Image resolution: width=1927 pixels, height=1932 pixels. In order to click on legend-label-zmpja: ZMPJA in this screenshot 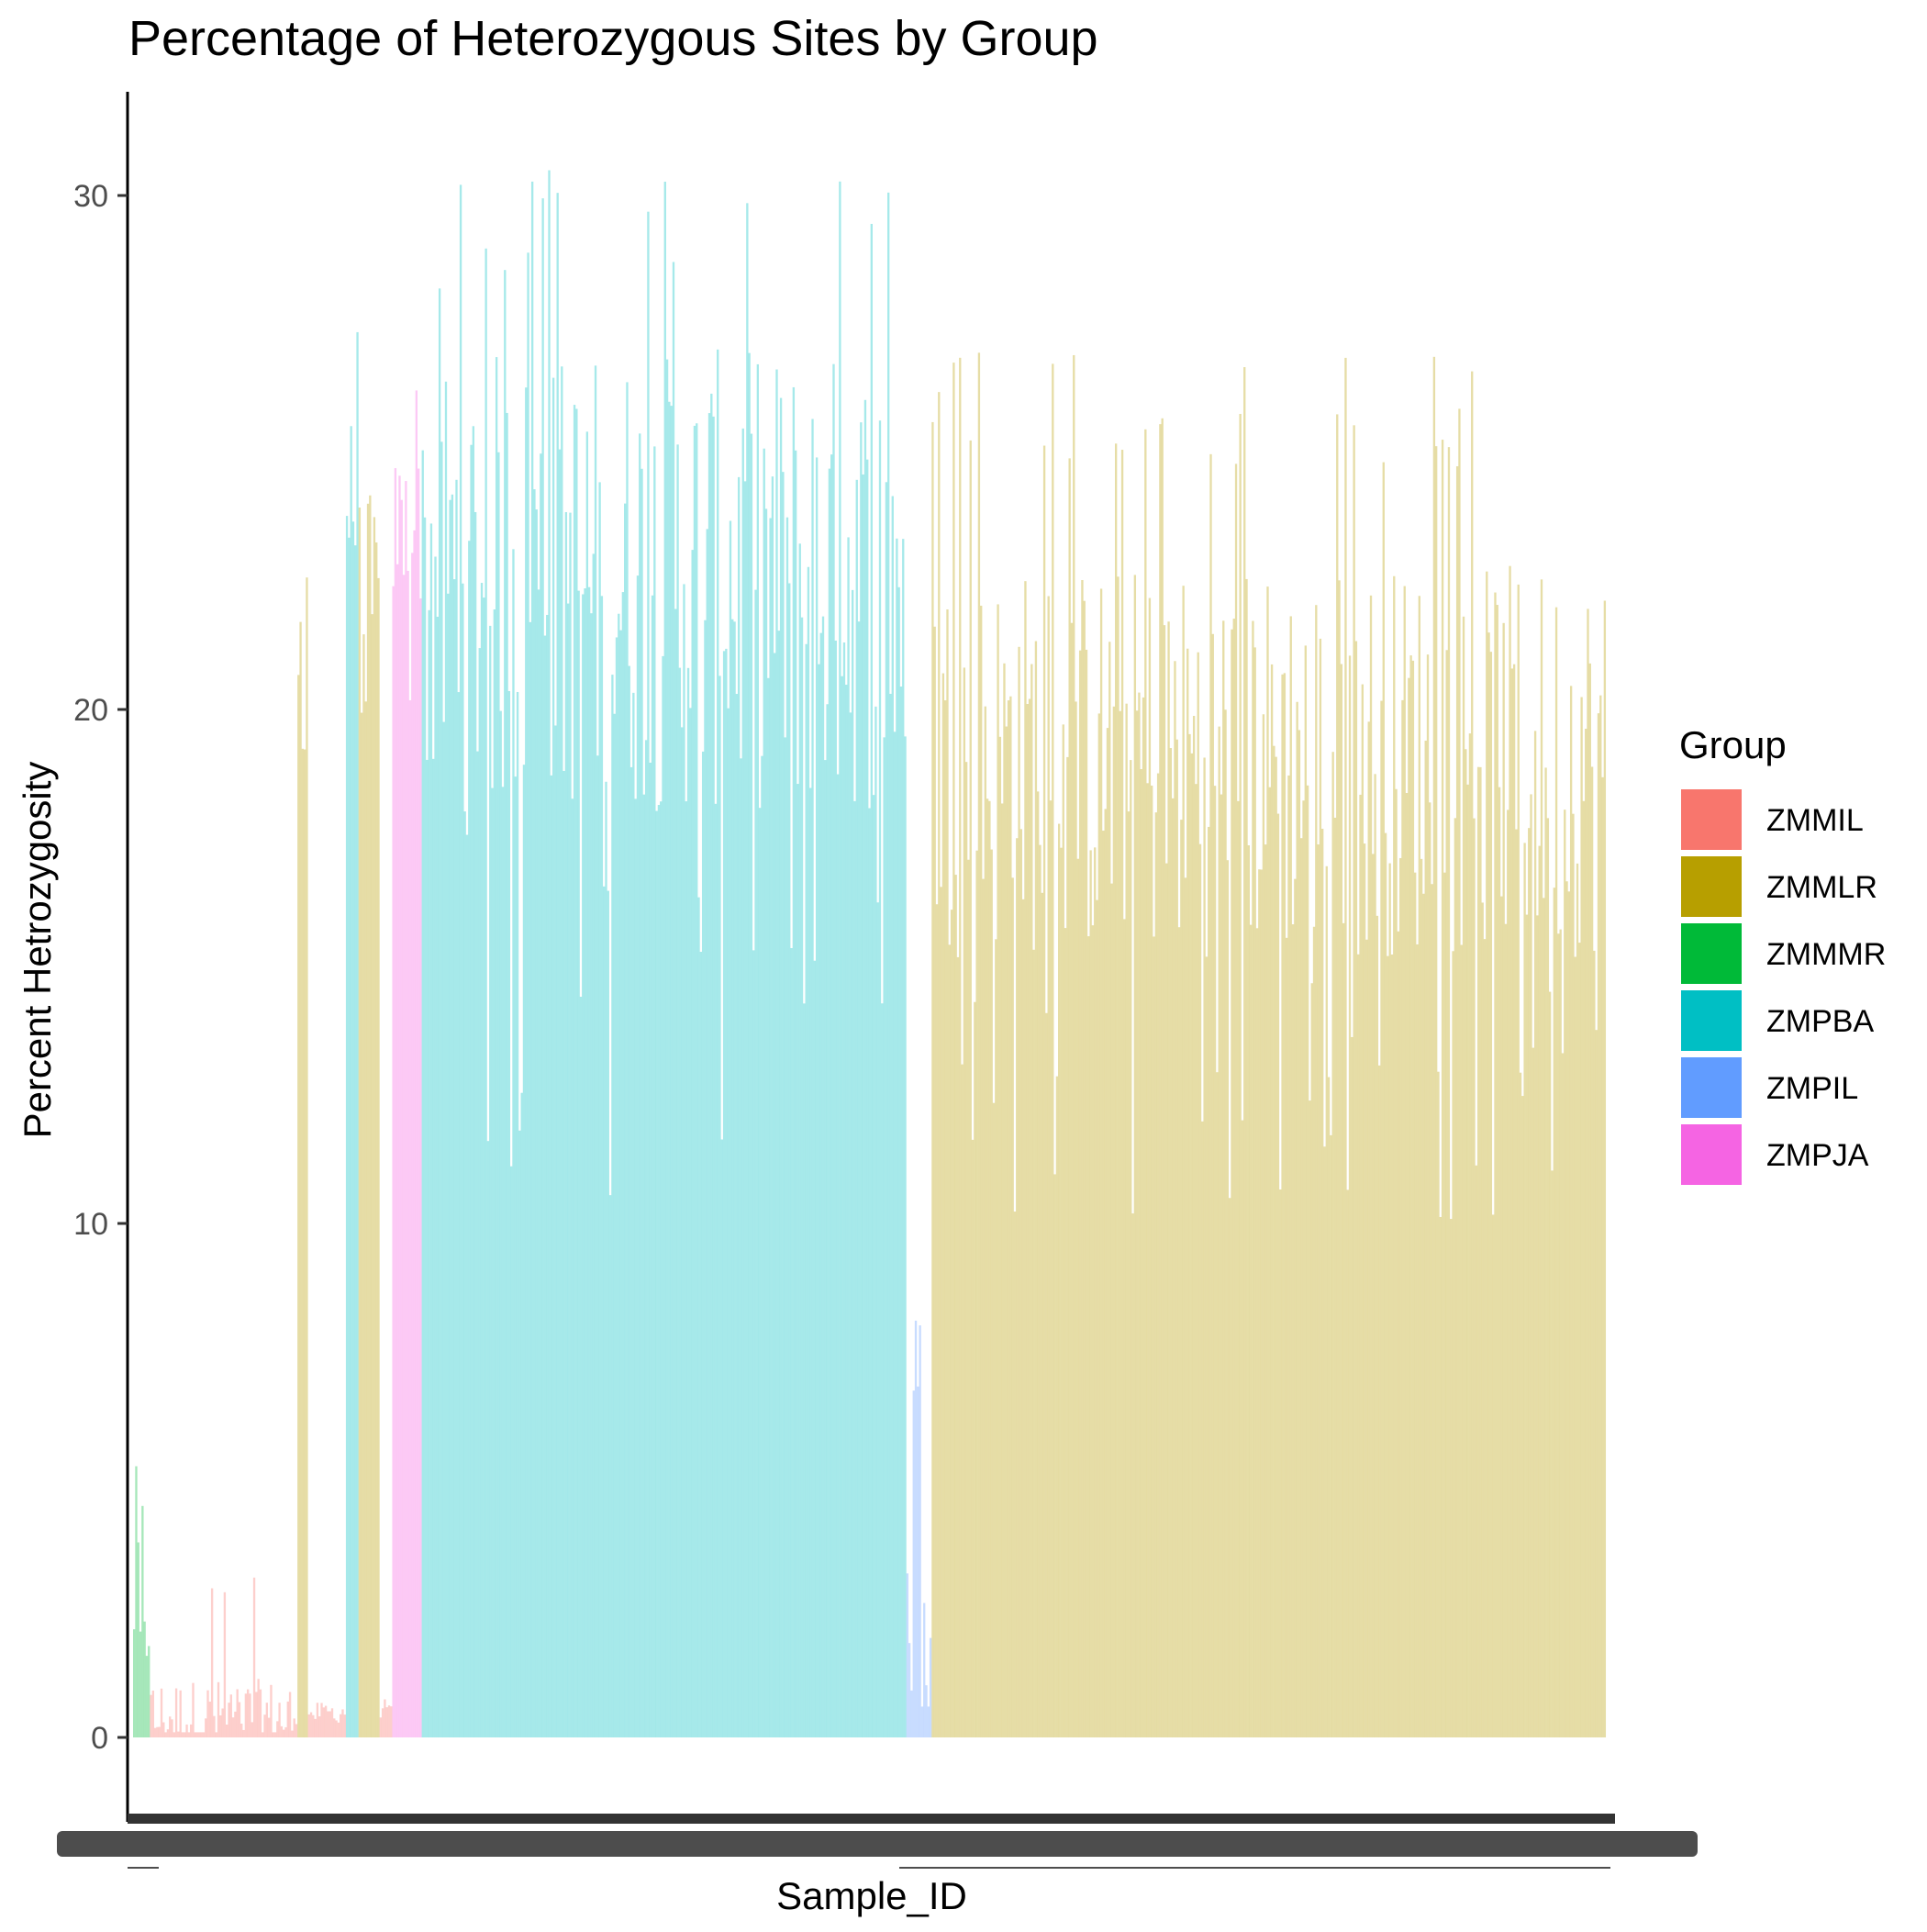, I will do `click(1817, 1155)`.